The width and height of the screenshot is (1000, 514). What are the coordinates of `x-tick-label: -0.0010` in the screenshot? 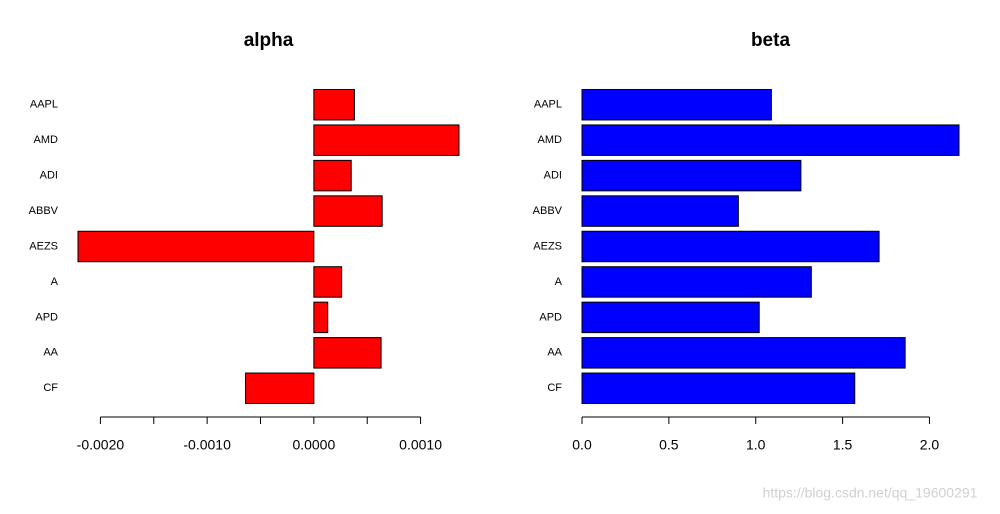 It's located at (207, 445).